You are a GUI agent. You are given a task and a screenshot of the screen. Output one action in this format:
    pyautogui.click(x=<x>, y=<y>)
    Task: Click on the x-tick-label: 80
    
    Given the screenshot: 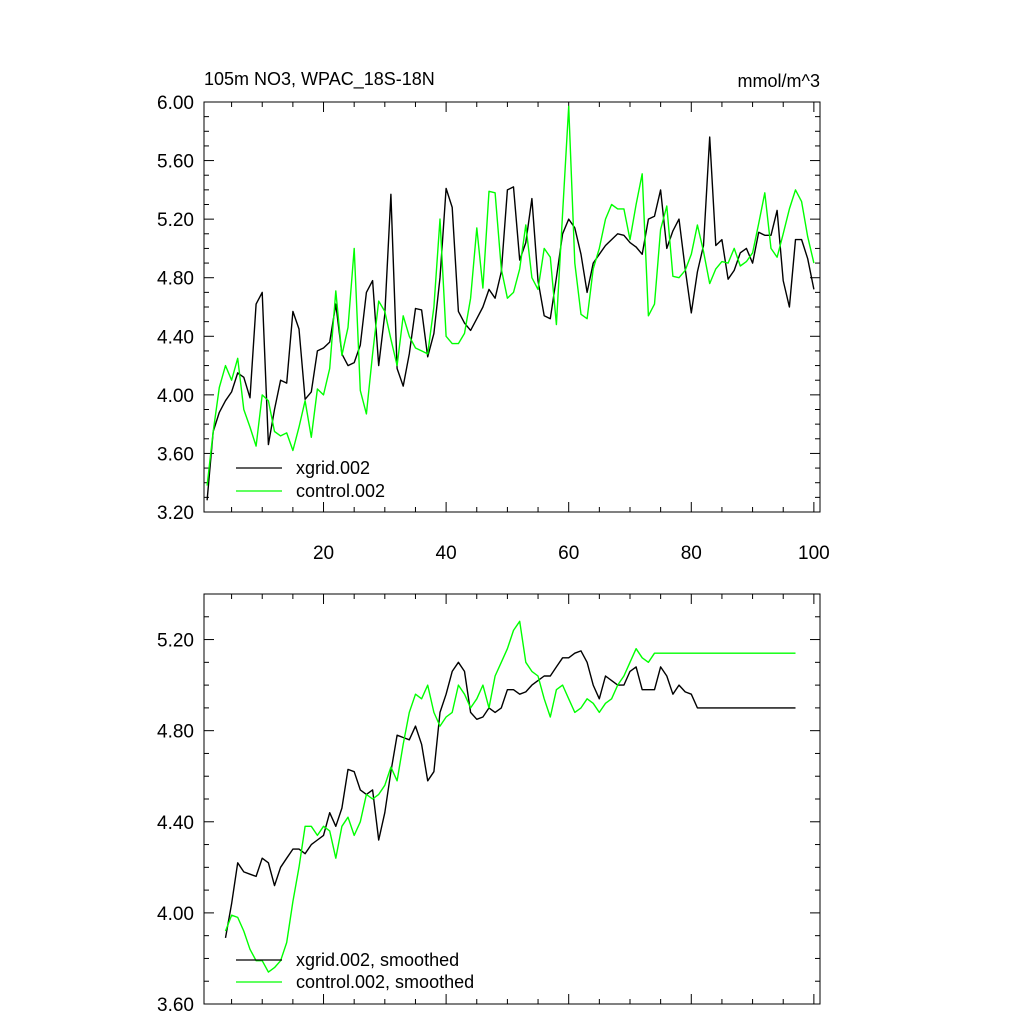 What is the action you would take?
    pyautogui.click(x=691, y=553)
    